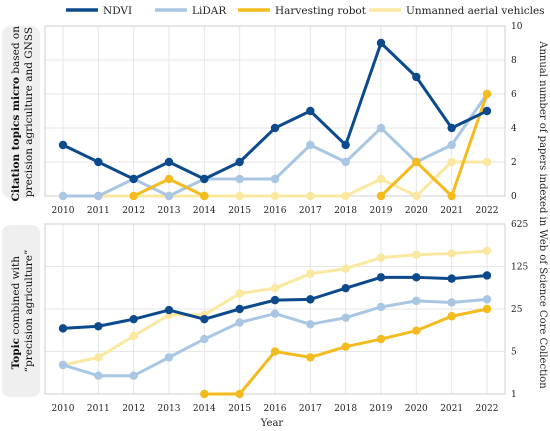 This screenshot has width=550, height=431. What do you see at coordinates (451, 211) in the screenshot?
I see `top-xtick-label: 2021` at bounding box center [451, 211].